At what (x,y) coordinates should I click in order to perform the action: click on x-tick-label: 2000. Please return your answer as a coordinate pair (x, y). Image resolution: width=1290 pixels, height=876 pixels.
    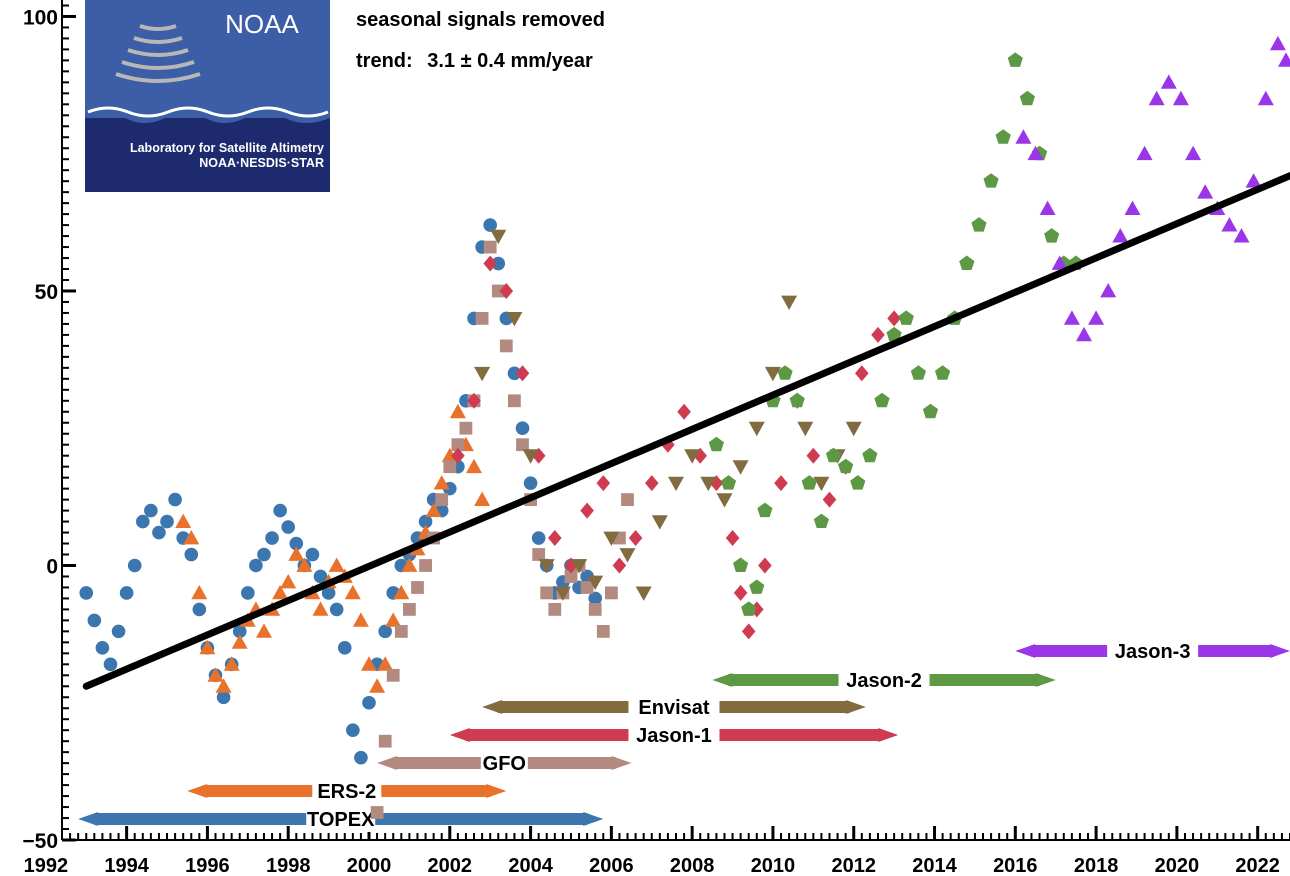
    Looking at the image, I should click on (369, 865).